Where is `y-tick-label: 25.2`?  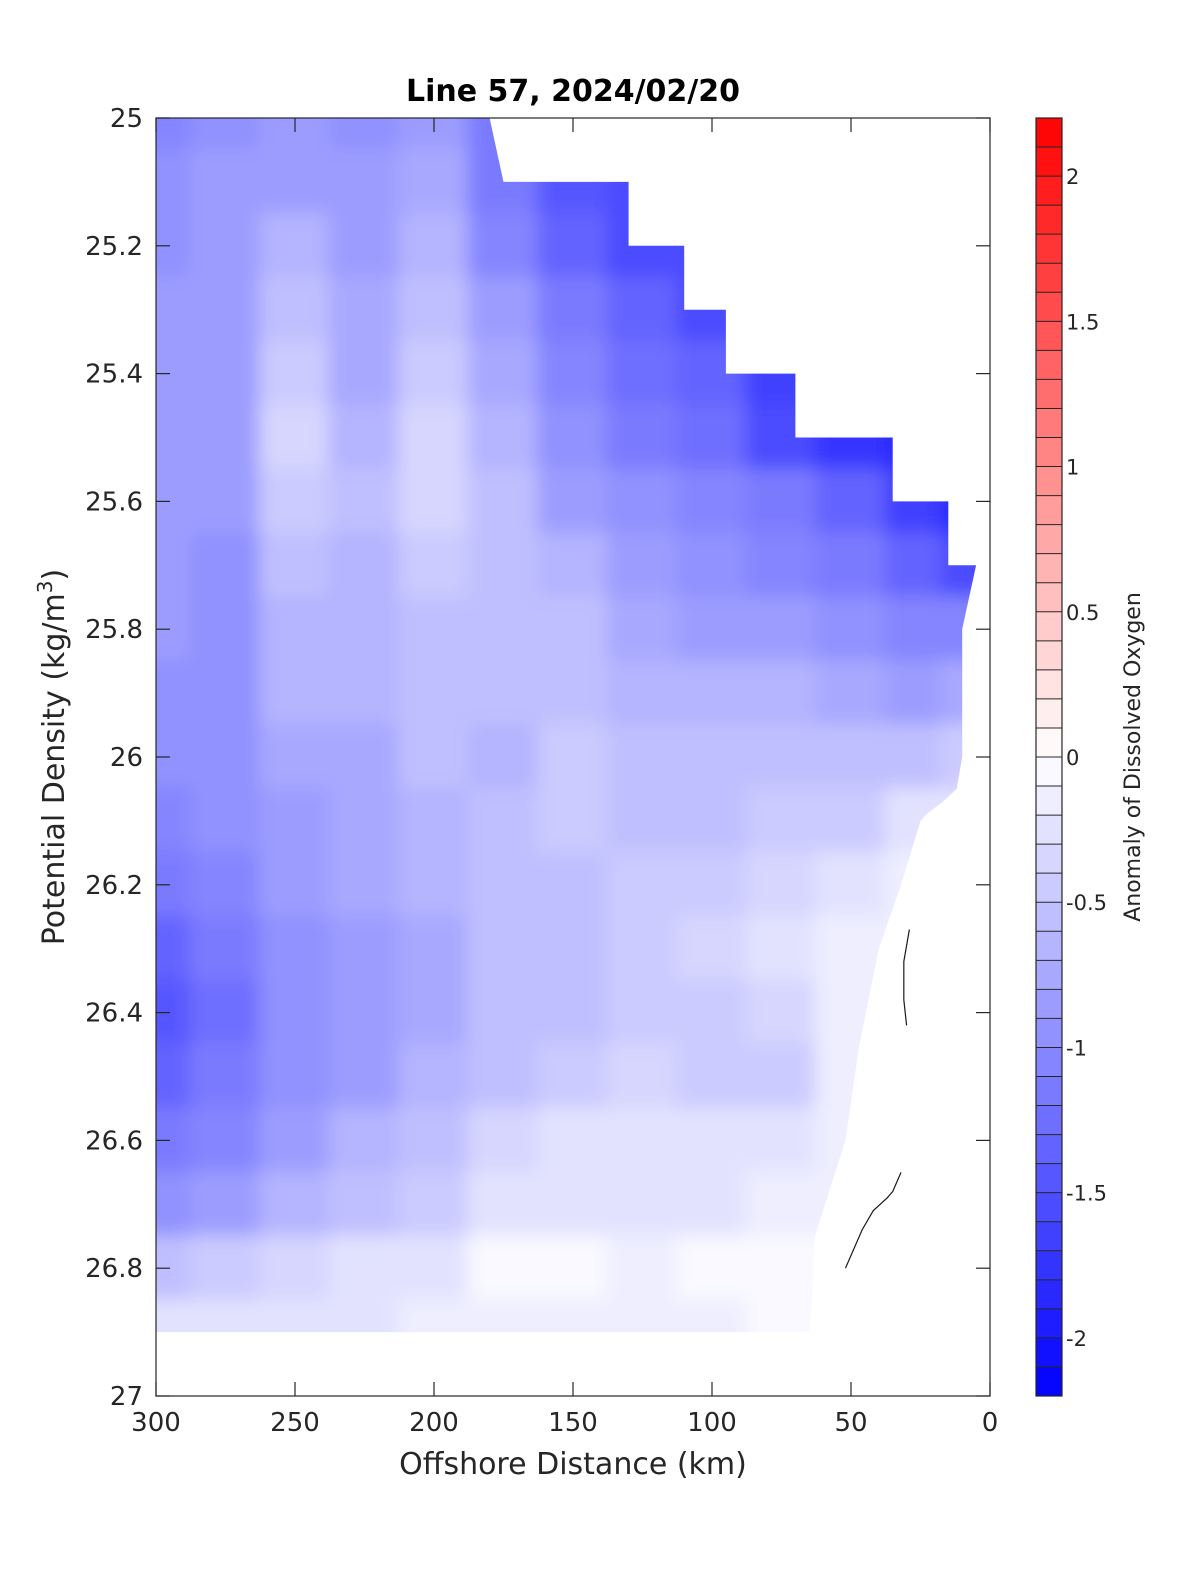 y-tick-label: 25.2 is located at coordinates (114, 247).